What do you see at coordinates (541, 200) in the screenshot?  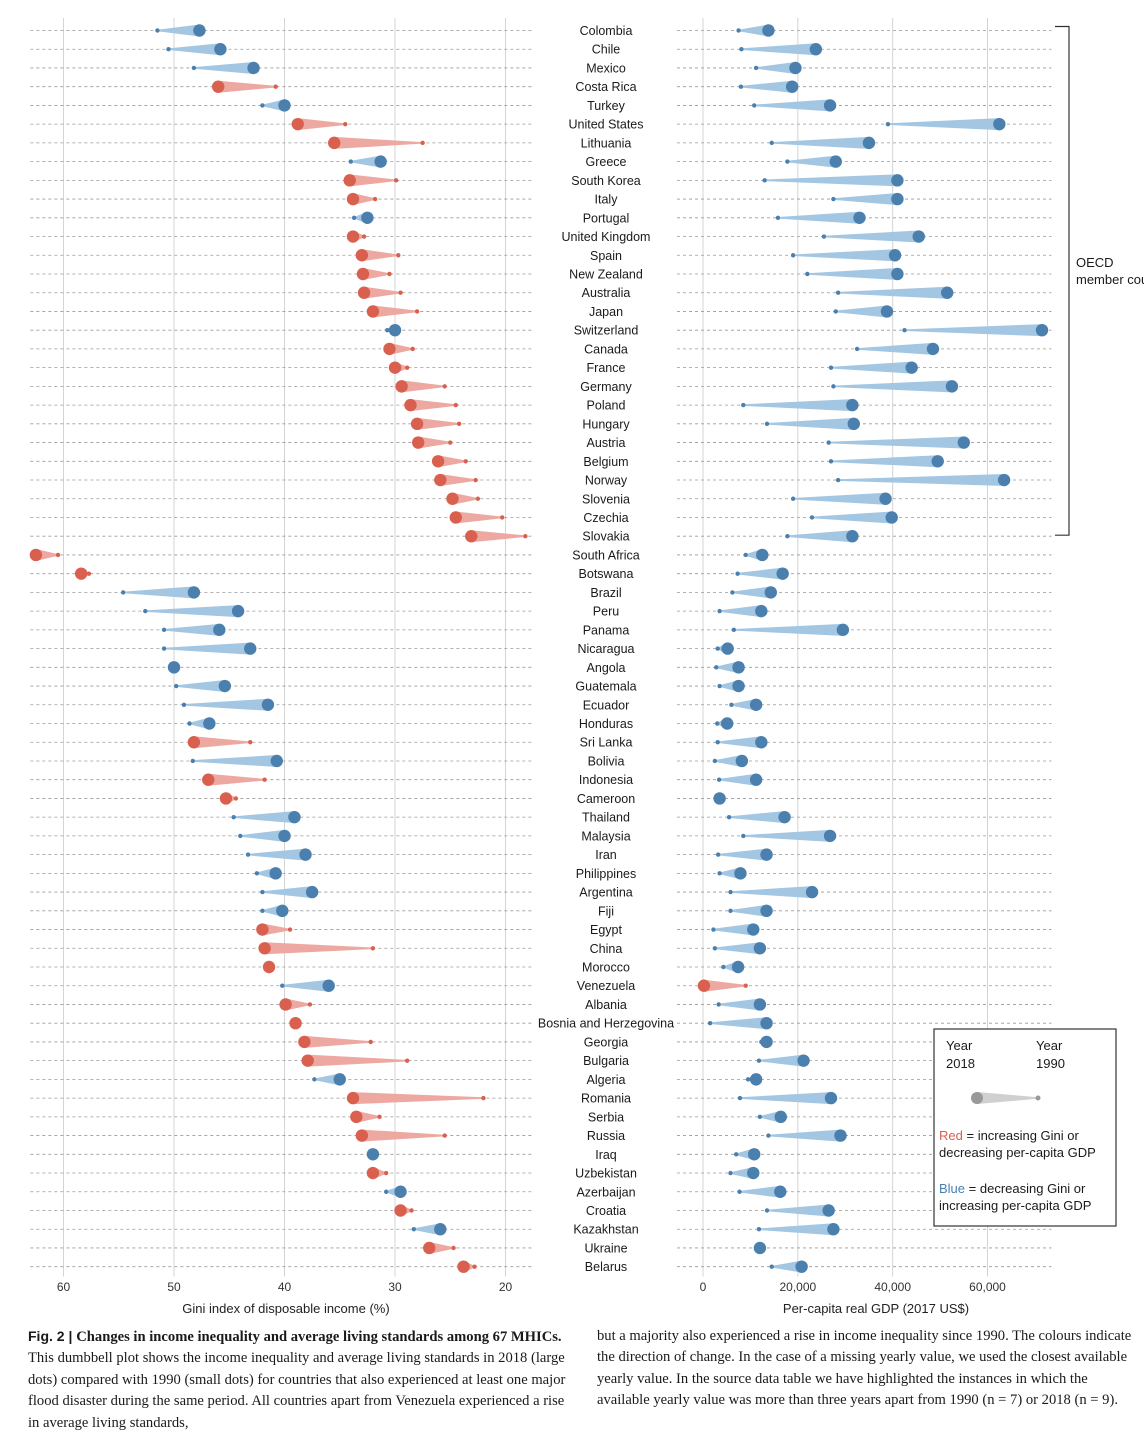 I see `country-row: Italy` at bounding box center [541, 200].